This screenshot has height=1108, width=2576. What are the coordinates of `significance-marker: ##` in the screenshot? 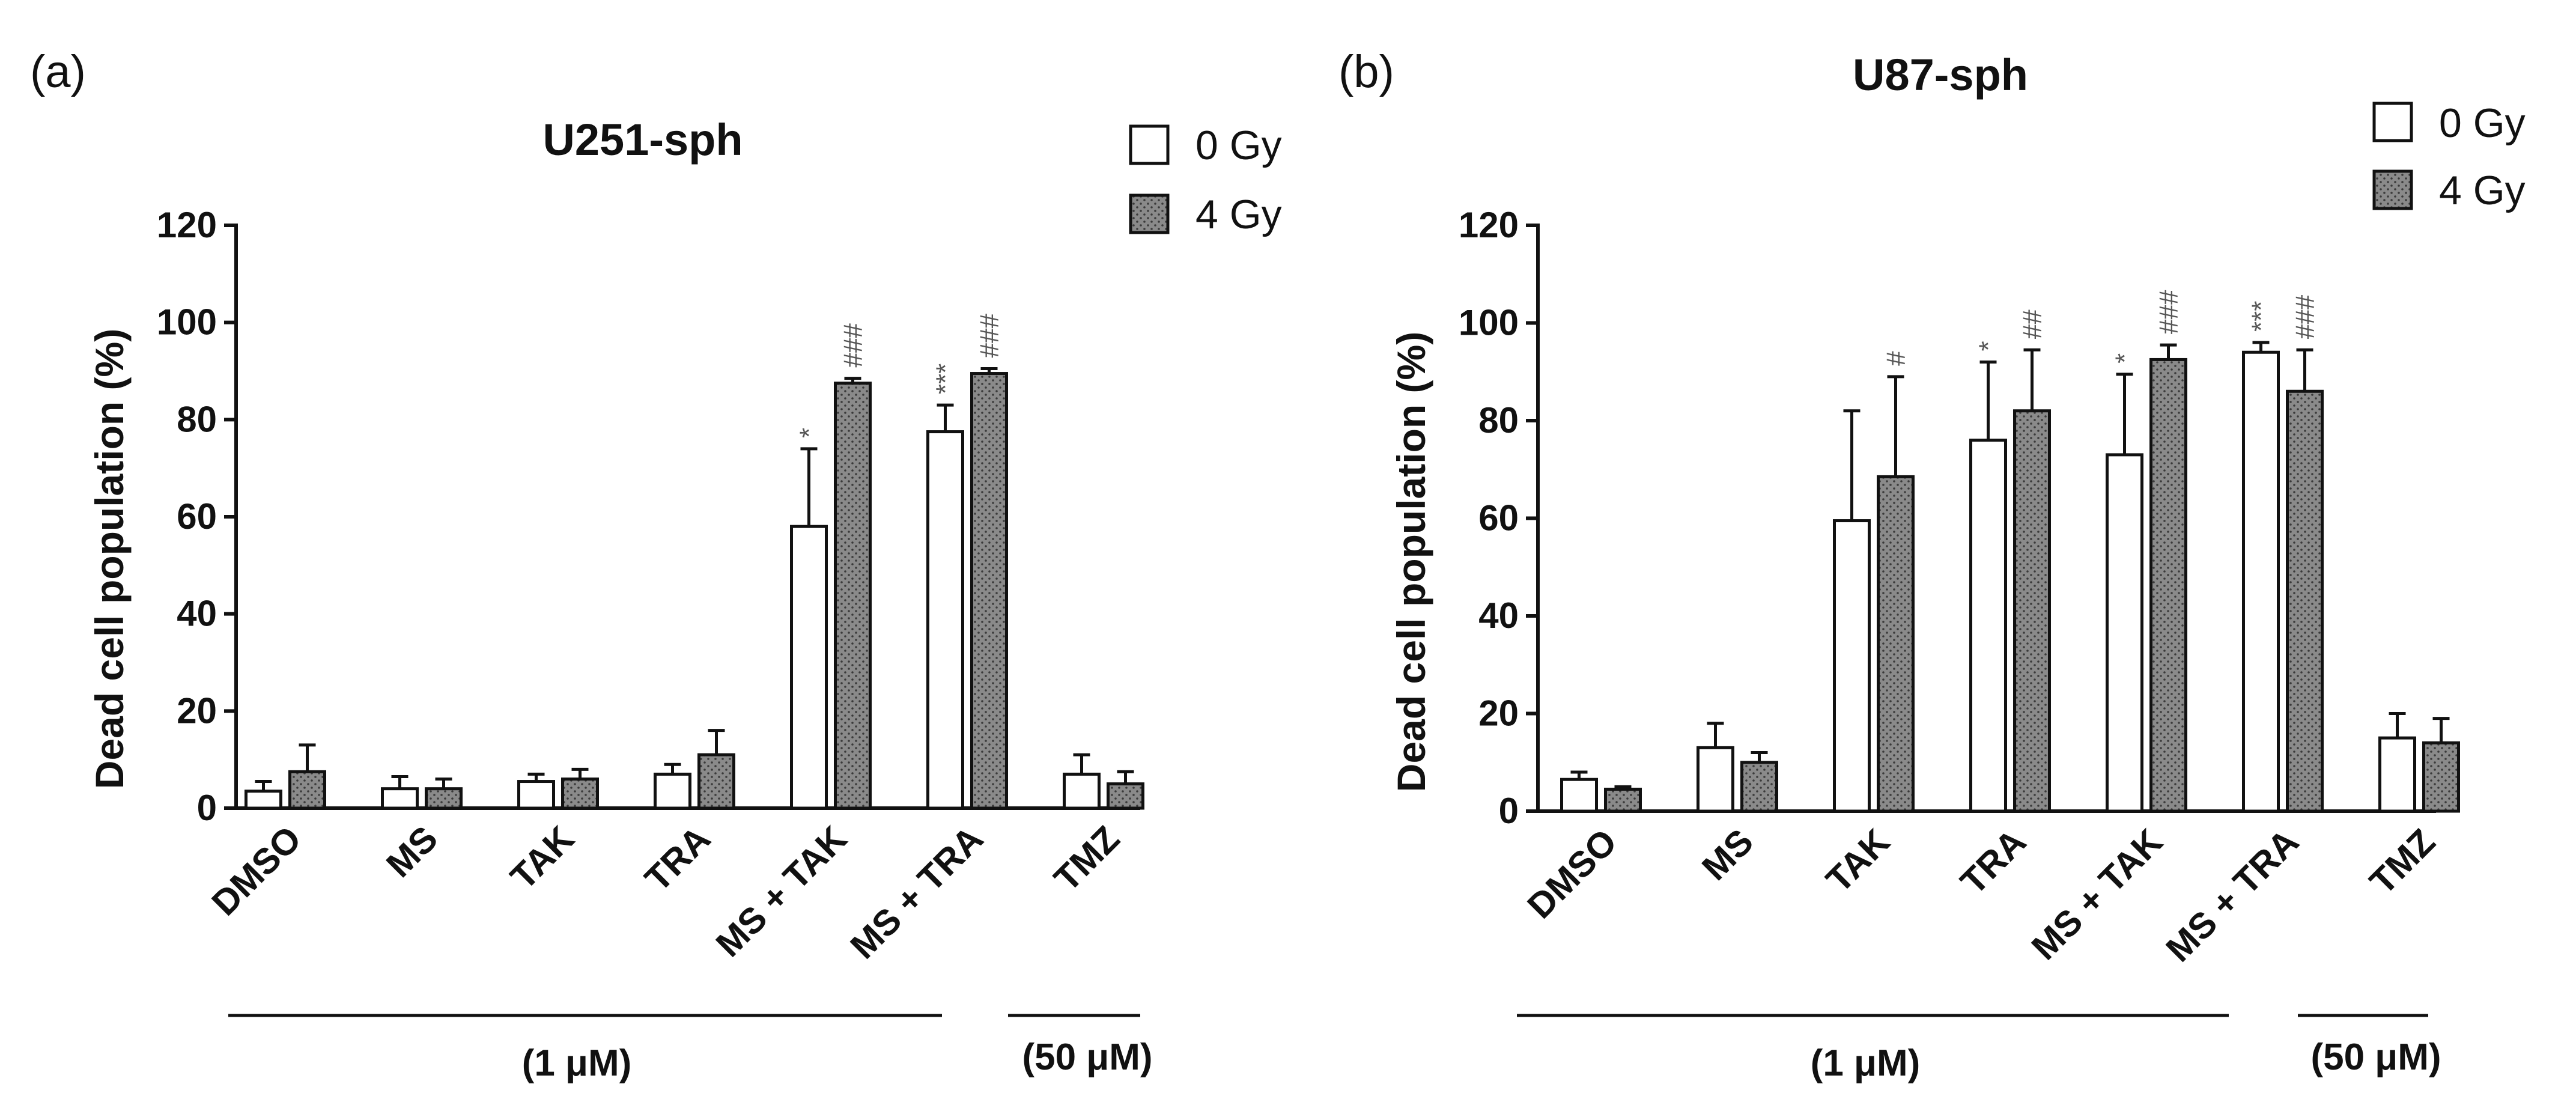 It's located at (2033, 324).